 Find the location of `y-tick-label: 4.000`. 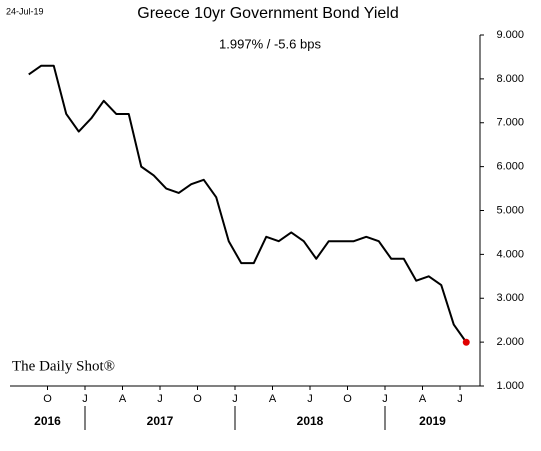

y-tick-label: 4.000 is located at coordinates (510, 254).